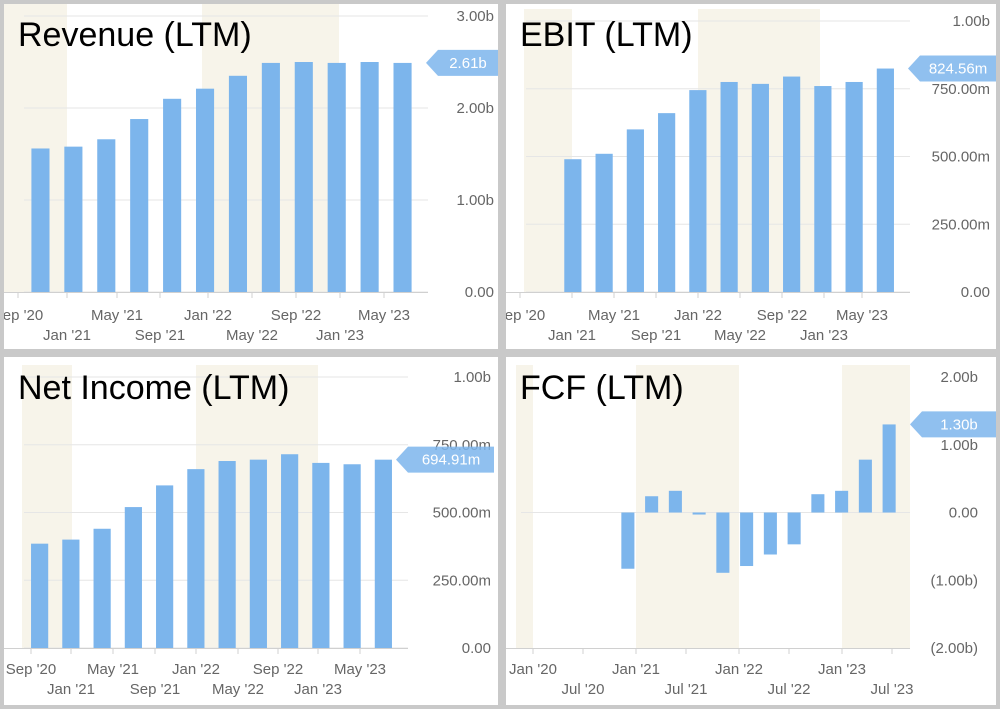 The image size is (1000, 709). Describe the element at coordinates (954, 580) in the screenshot. I see `y-tick-label: (1.00b)` at that location.